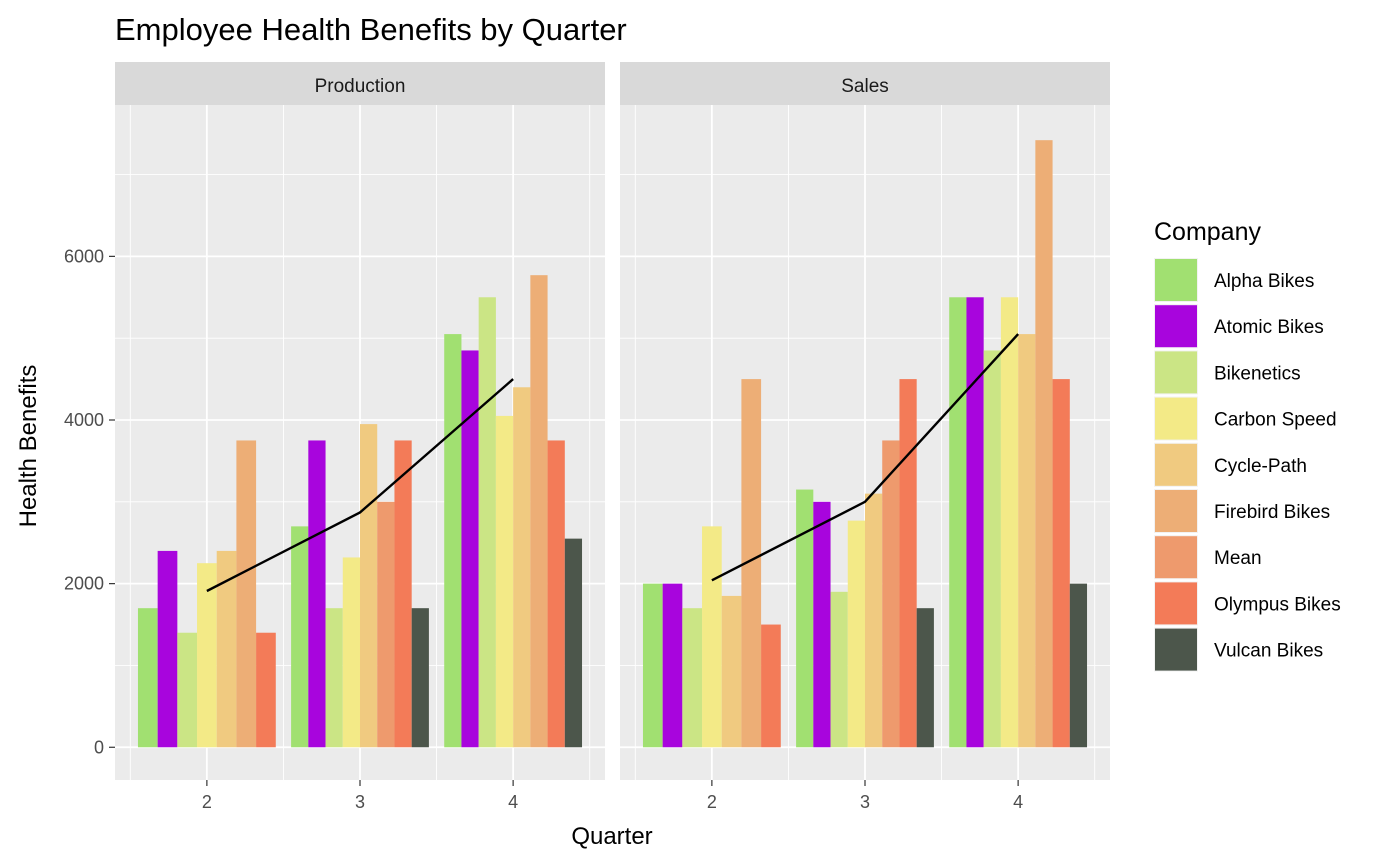  What do you see at coordinates (1207, 232) in the screenshot?
I see `legend-title: Company` at bounding box center [1207, 232].